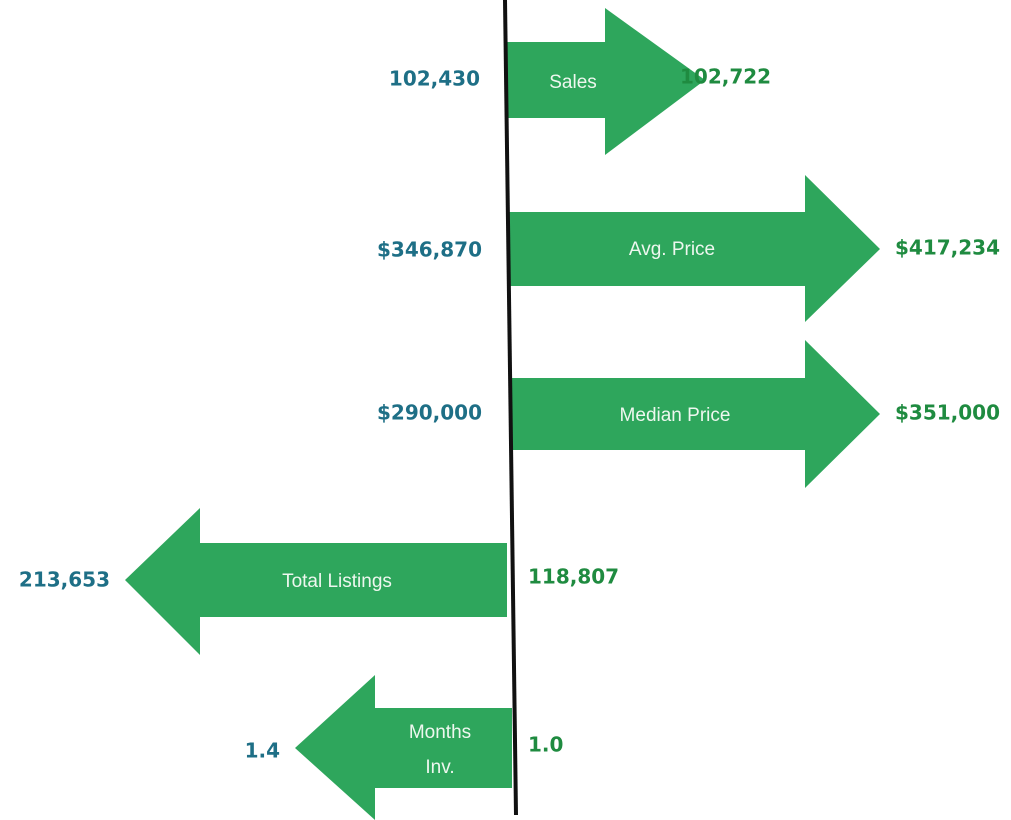 The width and height of the screenshot is (1011, 820). What do you see at coordinates (429, 413) in the screenshot?
I see `before-value: $290,000` at bounding box center [429, 413].